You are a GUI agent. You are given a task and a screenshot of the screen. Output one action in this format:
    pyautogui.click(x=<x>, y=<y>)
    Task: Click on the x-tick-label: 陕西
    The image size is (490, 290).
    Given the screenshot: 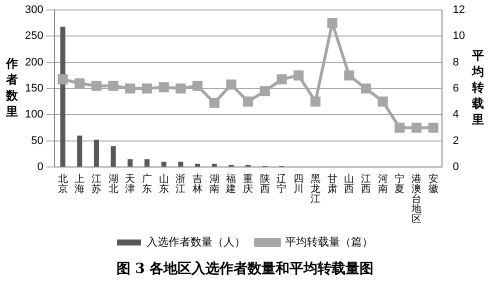 What is the action you would take?
    pyautogui.click(x=265, y=183)
    